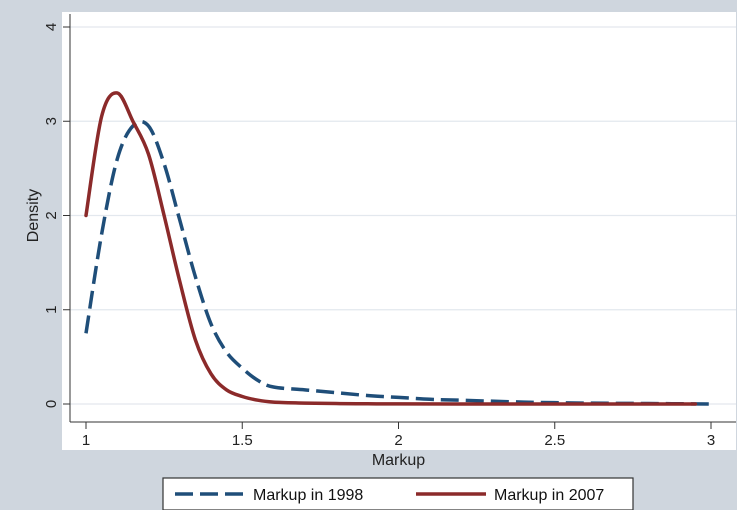  Describe the element at coordinates (398, 493) in the screenshot. I see `legend: Markup in 1998 Markup in 2007` at that location.